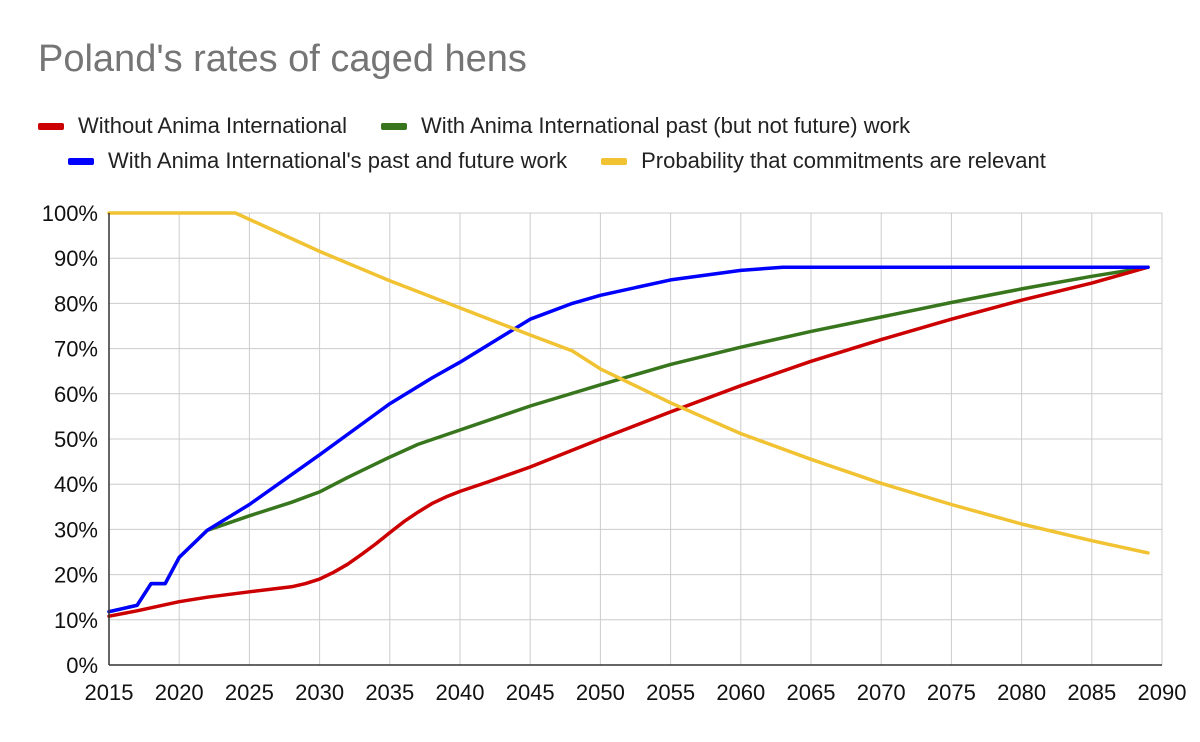  I want to click on legend-swatch-past, so click(394, 126).